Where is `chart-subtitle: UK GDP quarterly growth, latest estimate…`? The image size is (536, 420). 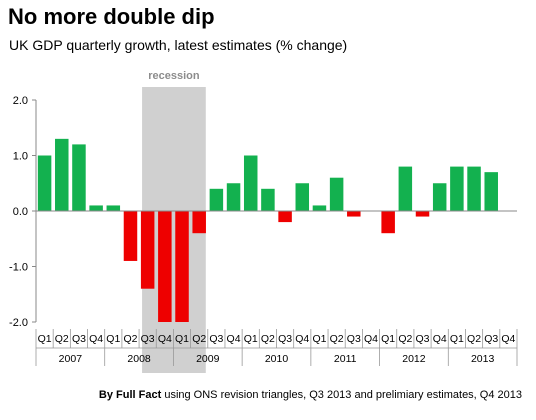 chart-subtitle: UK GDP quarterly growth, latest estimate… is located at coordinates (178, 45).